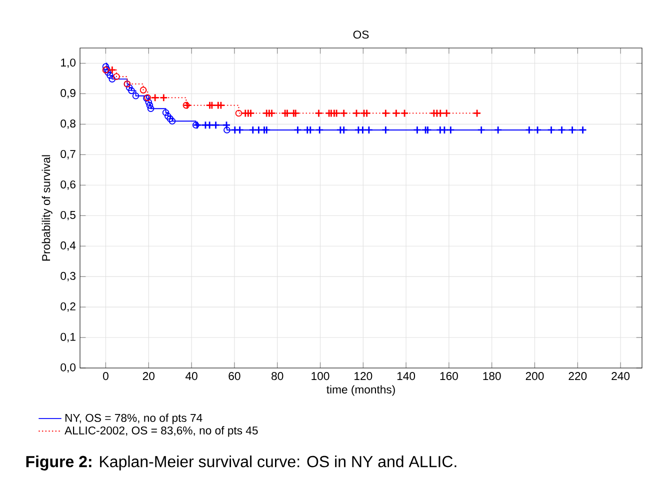  Describe the element at coordinates (68, 337) in the screenshot. I see `y-tick-label: 0,1` at that location.